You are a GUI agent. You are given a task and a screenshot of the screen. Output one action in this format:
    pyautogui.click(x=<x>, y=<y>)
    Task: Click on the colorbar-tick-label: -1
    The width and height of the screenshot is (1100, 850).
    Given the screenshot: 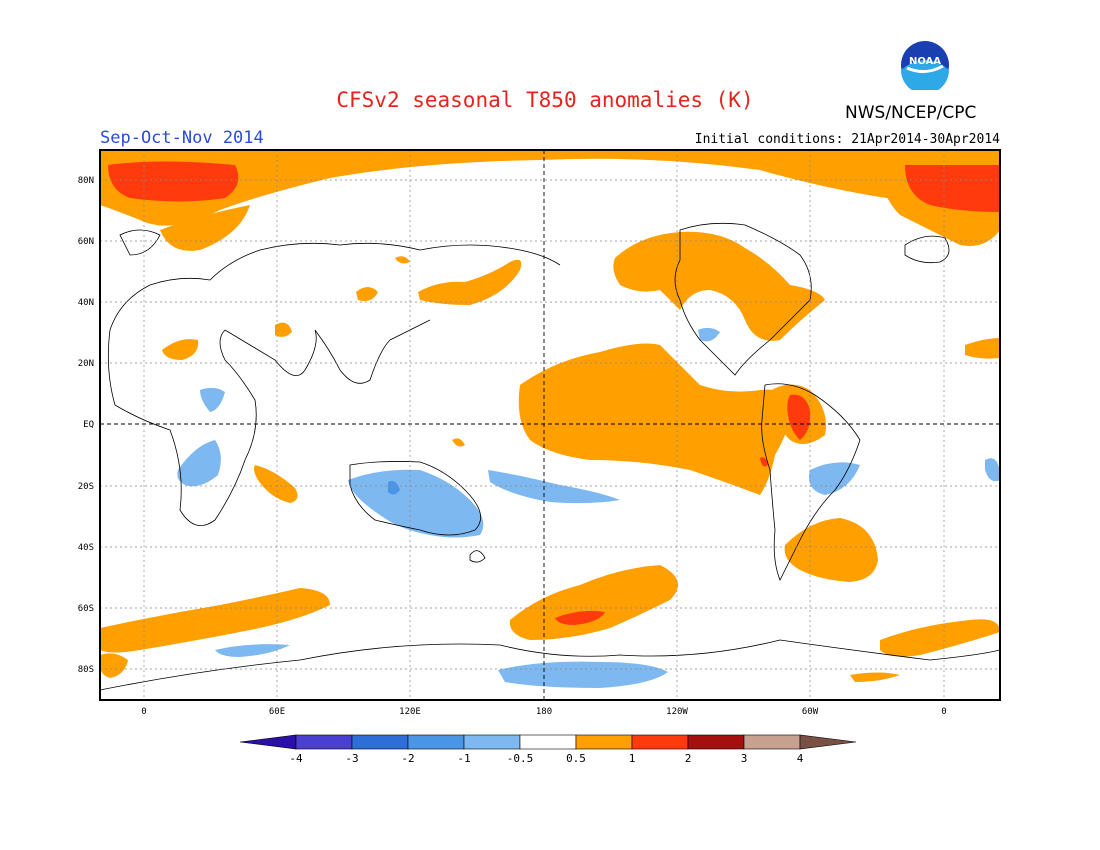 What is the action you would take?
    pyautogui.click(x=463, y=758)
    